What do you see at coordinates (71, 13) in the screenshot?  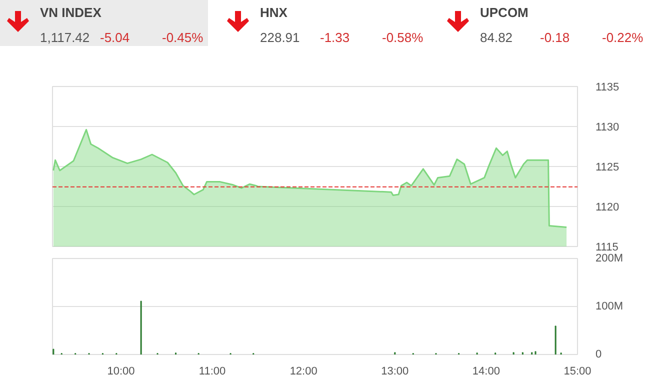 I see `text: VN INDEX` at bounding box center [71, 13].